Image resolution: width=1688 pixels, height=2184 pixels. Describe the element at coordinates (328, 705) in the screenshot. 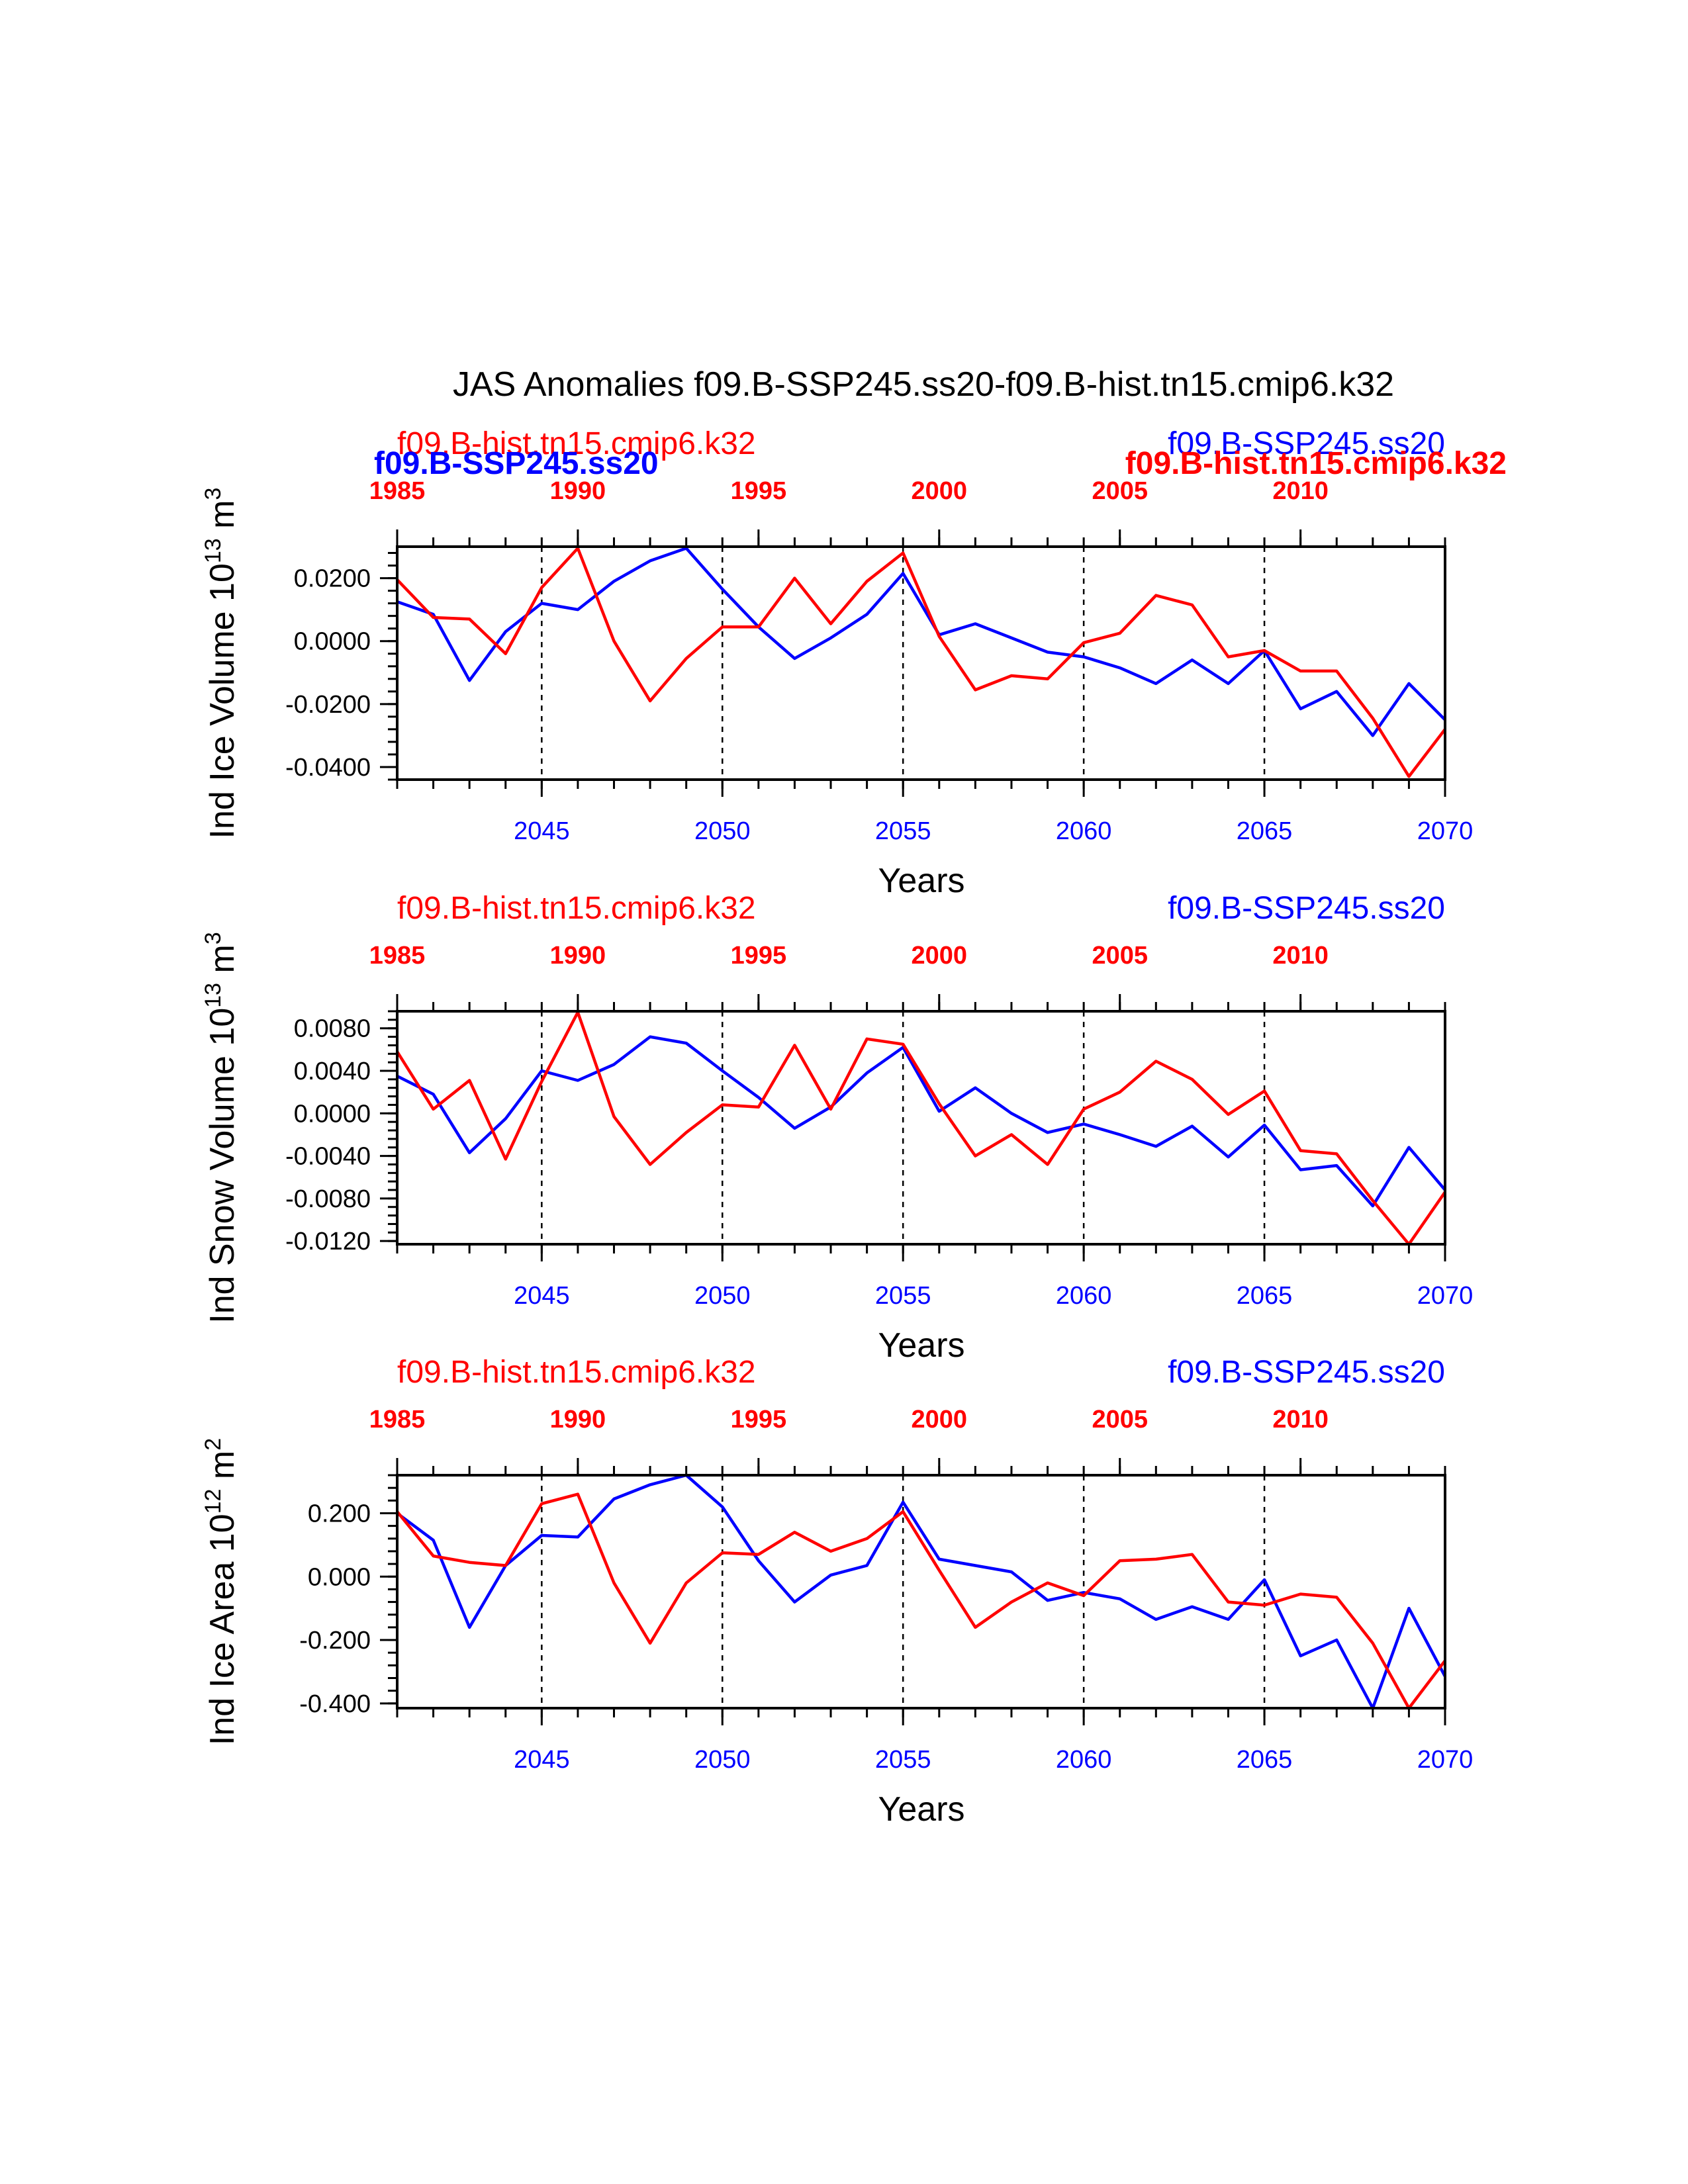

I see `y-tick-label: -0.0200` at that location.